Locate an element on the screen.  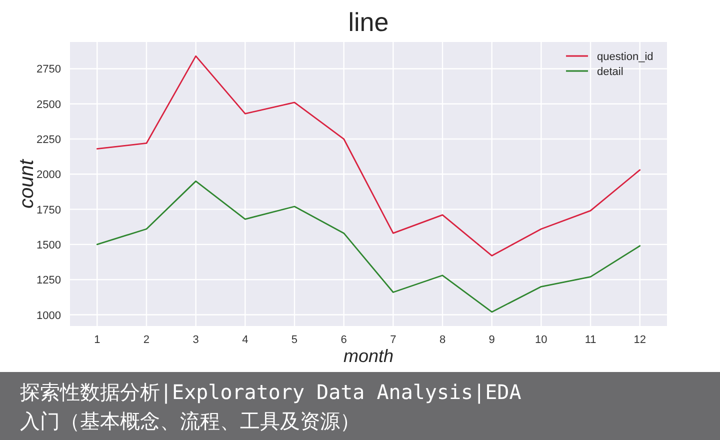
y-tick-label: 2500 is located at coordinates (48, 104).